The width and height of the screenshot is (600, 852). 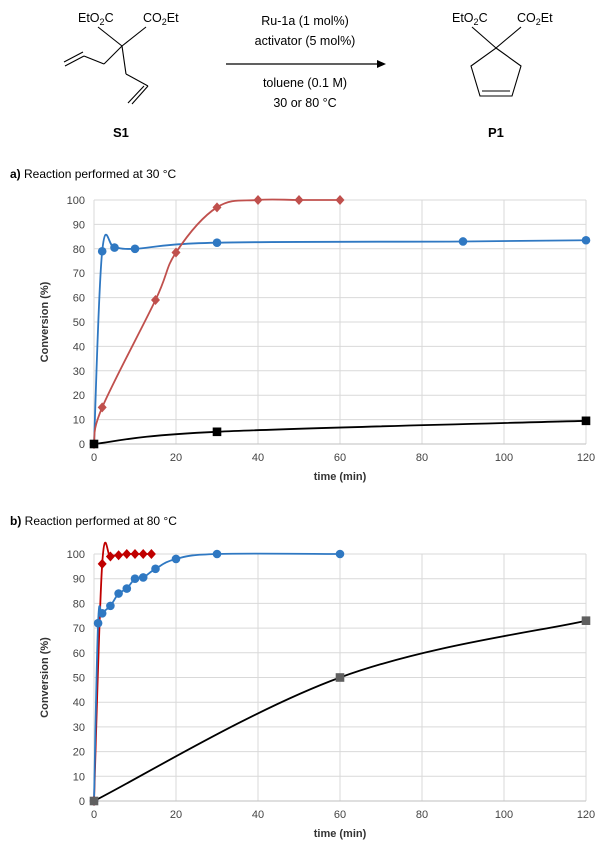 What do you see at coordinates (79, 777) in the screenshot?
I see `chart-b-y-tick-label: 10` at bounding box center [79, 777].